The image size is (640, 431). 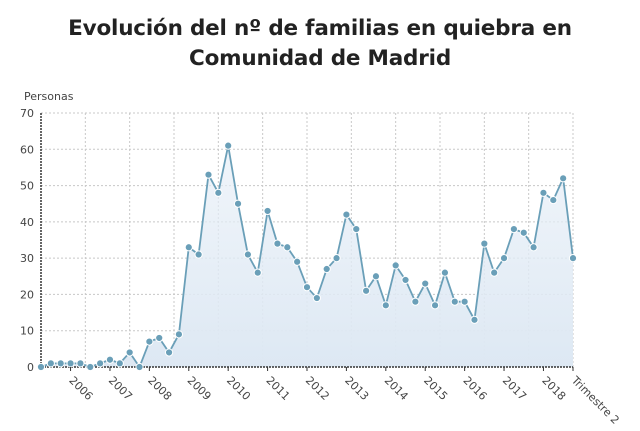 I want to click on y-tick-label: 50, so click(x=27, y=186).